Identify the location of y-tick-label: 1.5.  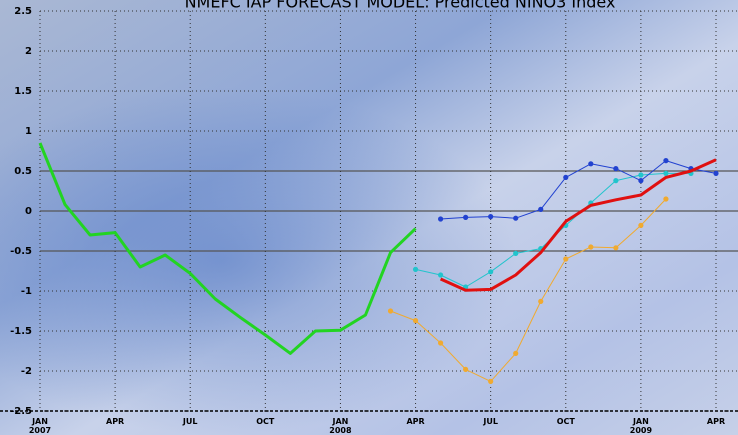
(23, 91).